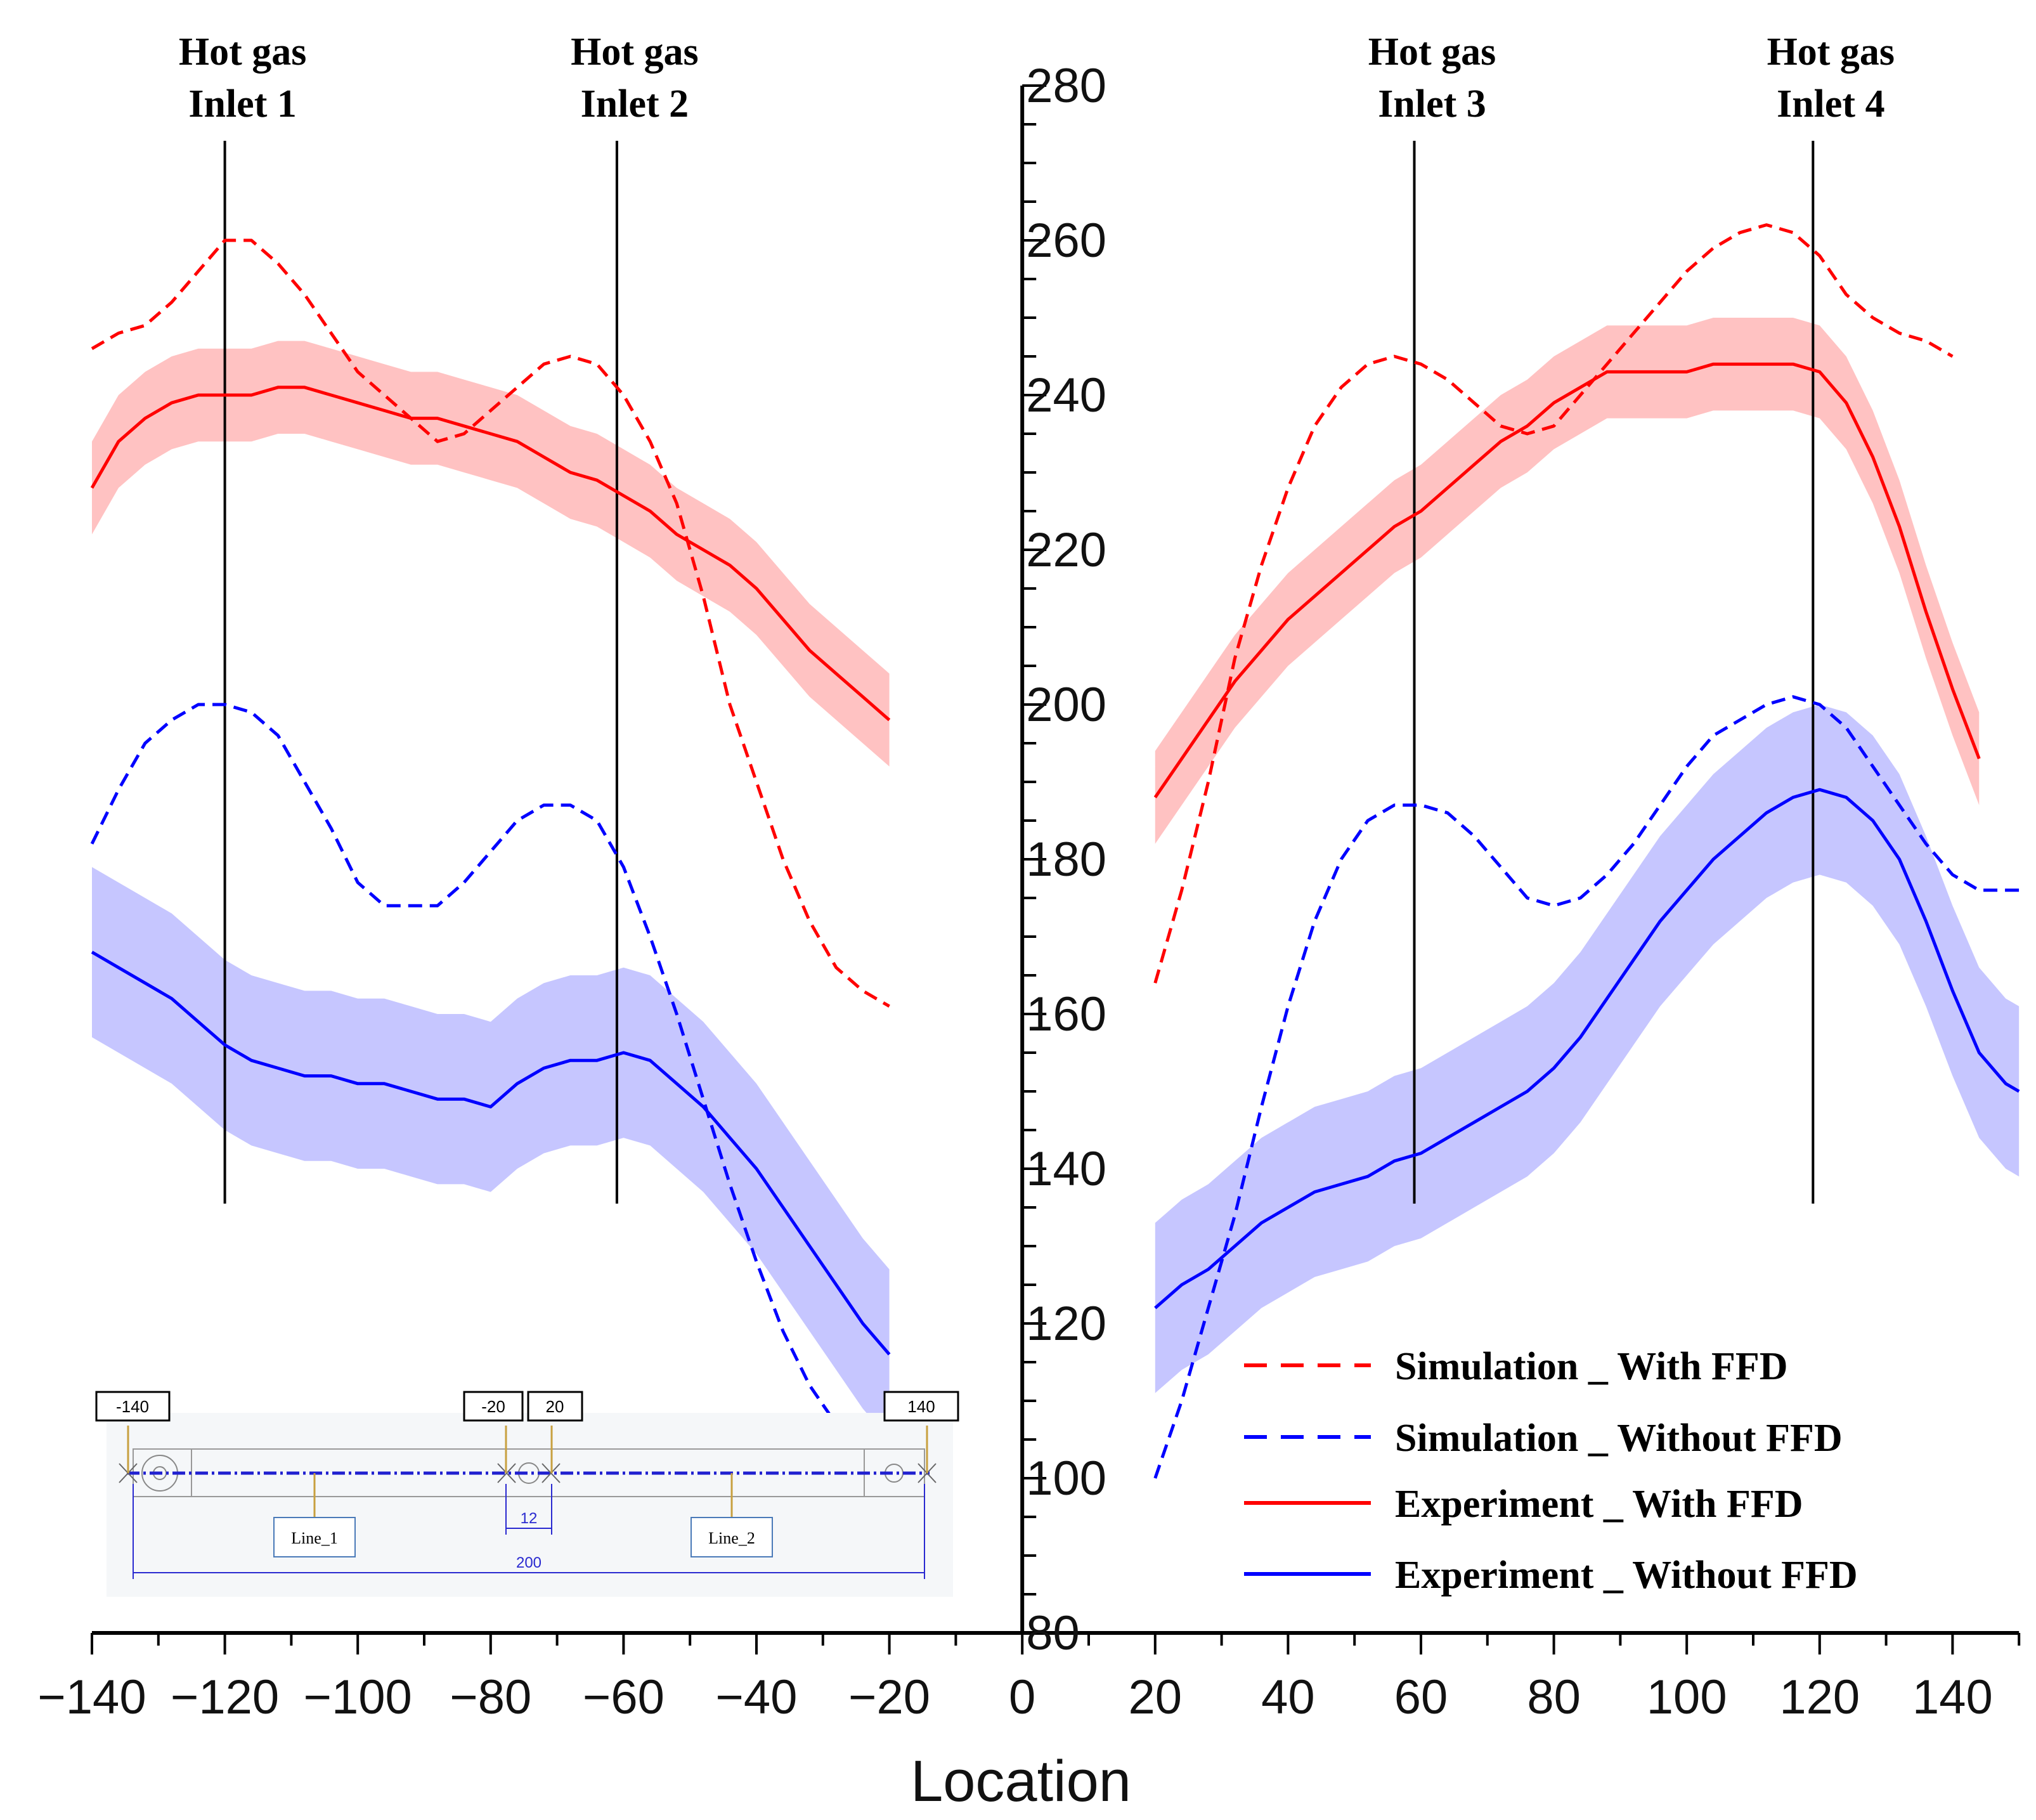 The height and width of the screenshot is (1820, 2036). Describe the element at coordinates (1022, 1697) in the screenshot. I see `x-tick-label: 0` at that location.